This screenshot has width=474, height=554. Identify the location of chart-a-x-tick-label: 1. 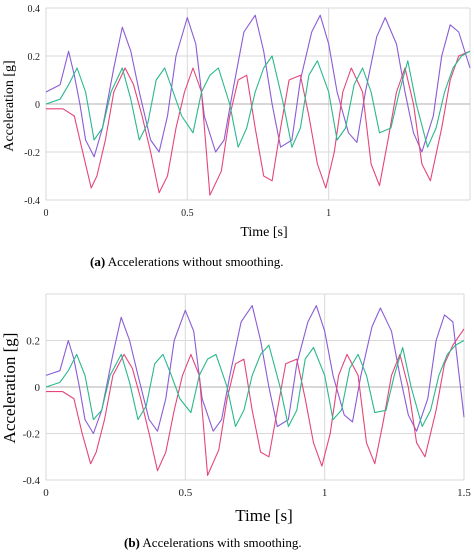
(328, 213).